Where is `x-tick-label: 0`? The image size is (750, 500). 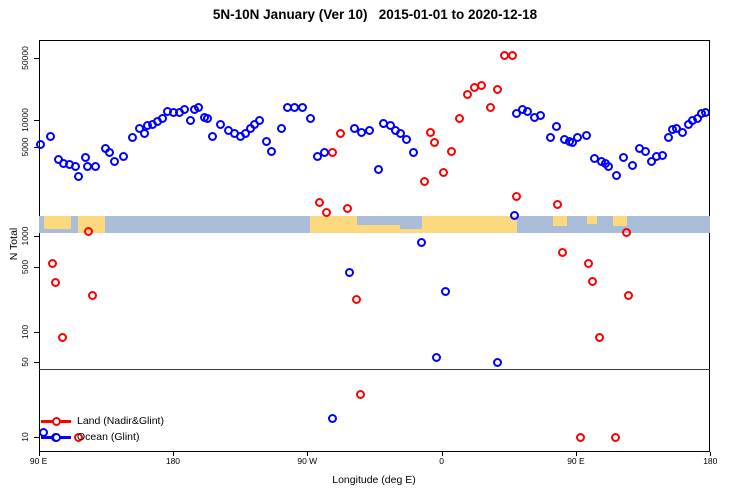
x-tick-label: 0 is located at coordinates (441, 461).